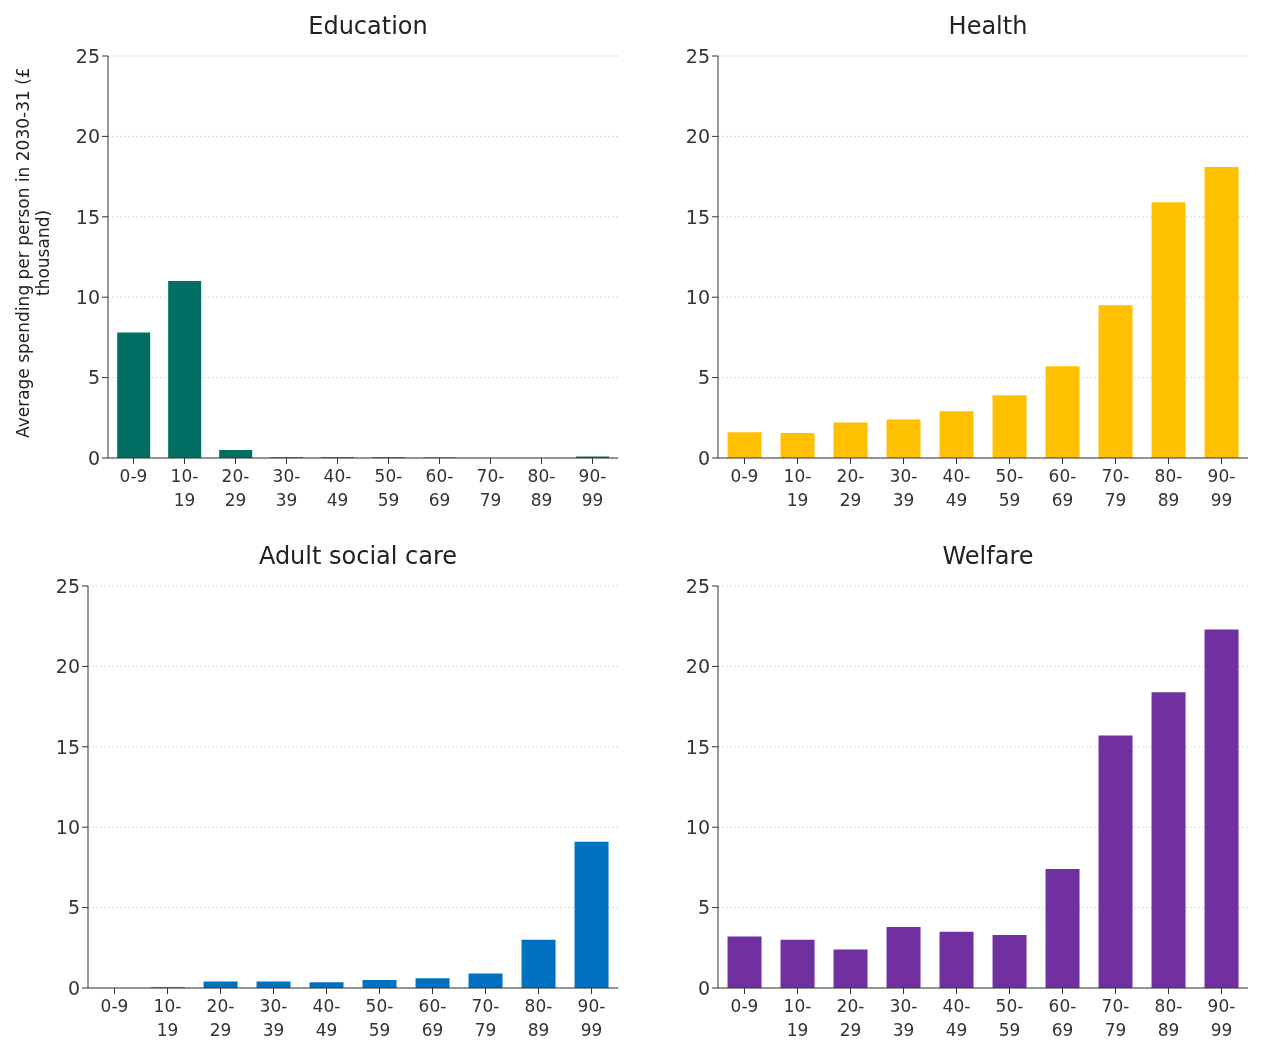  Describe the element at coordinates (368, 26) in the screenshot. I see `chart-title: Education` at that location.